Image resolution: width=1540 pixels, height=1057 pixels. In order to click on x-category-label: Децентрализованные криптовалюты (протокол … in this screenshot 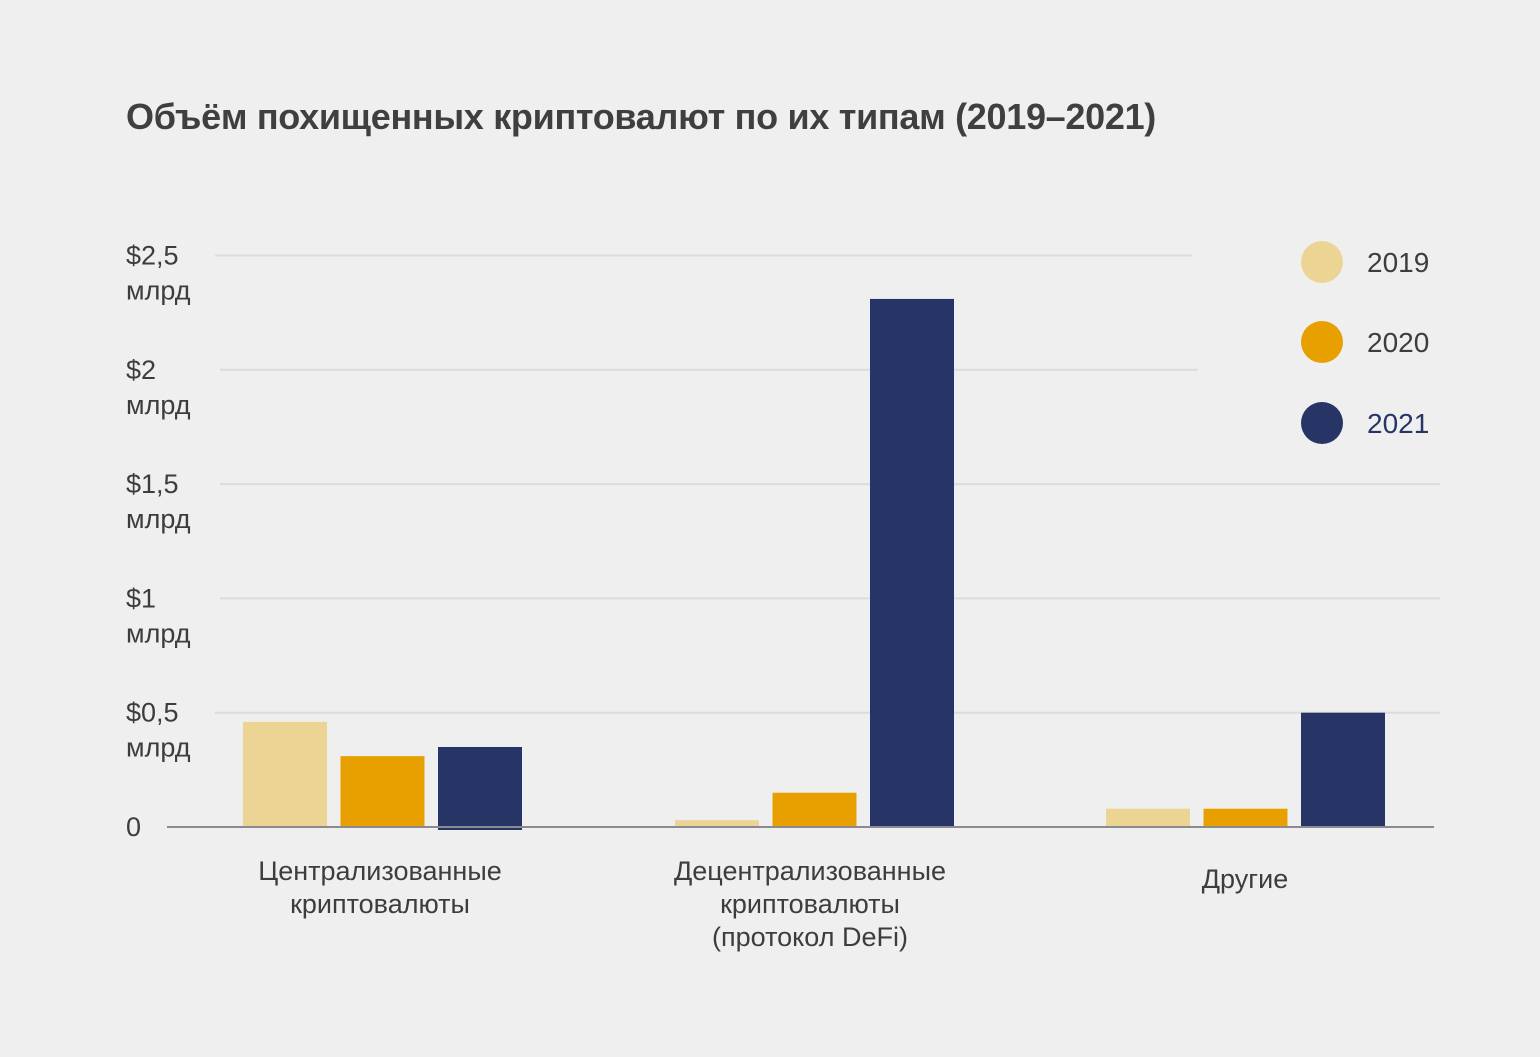, I will do `click(810, 904)`.